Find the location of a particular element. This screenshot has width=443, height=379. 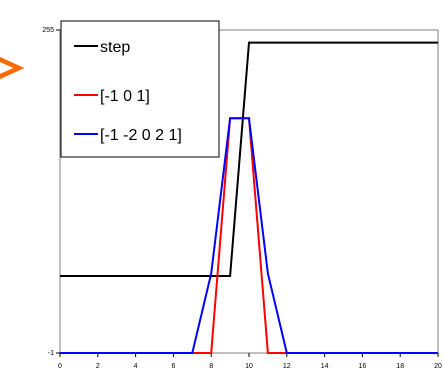

legend-label-2: [-1 -2 0 2 1] is located at coordinates (141, 135).